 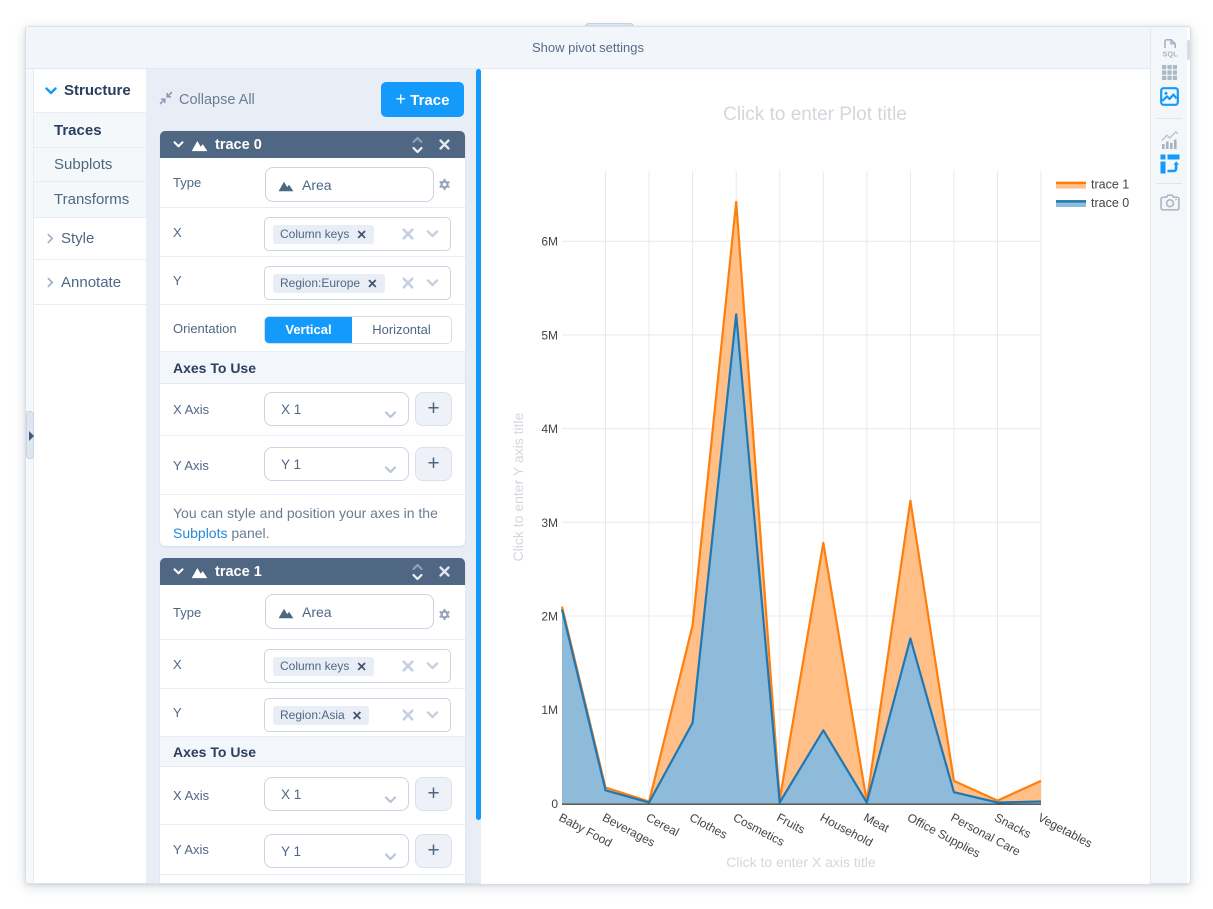 I want to click on svg-text: Vegetables, so click(x=1065, y=830).